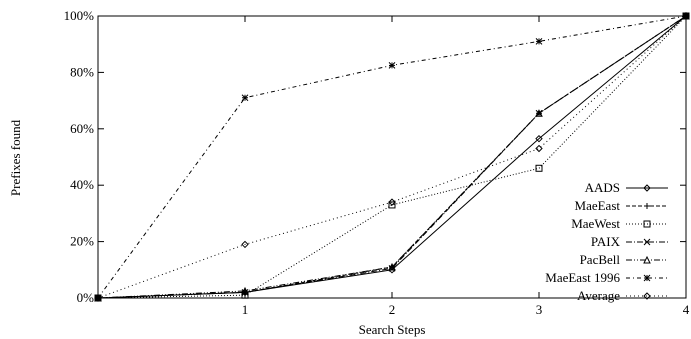  I want to click on y-tick-label: 40%, so click(82, 184).